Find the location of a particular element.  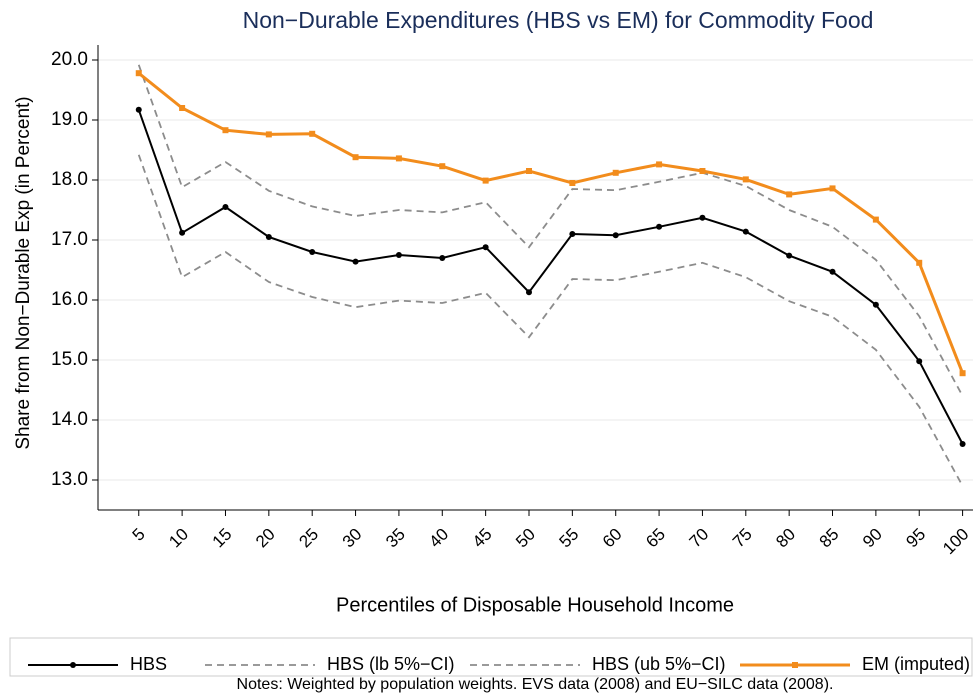

legend-label: HBS (ub 5%−CI) is located at coordinates (659, 664).